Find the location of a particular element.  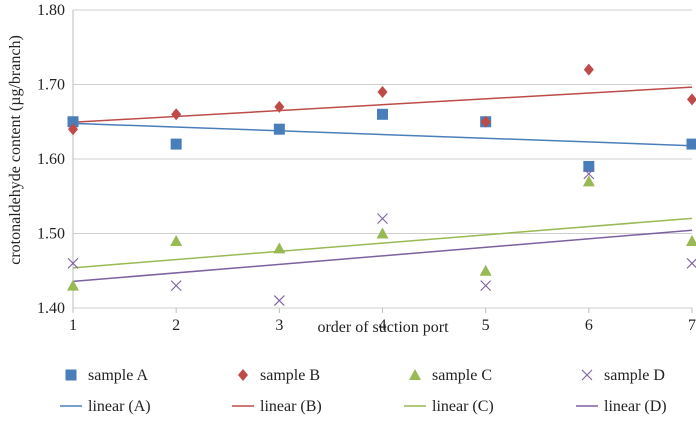

legend-marker-sample-c is located at coordinates (415, 374).